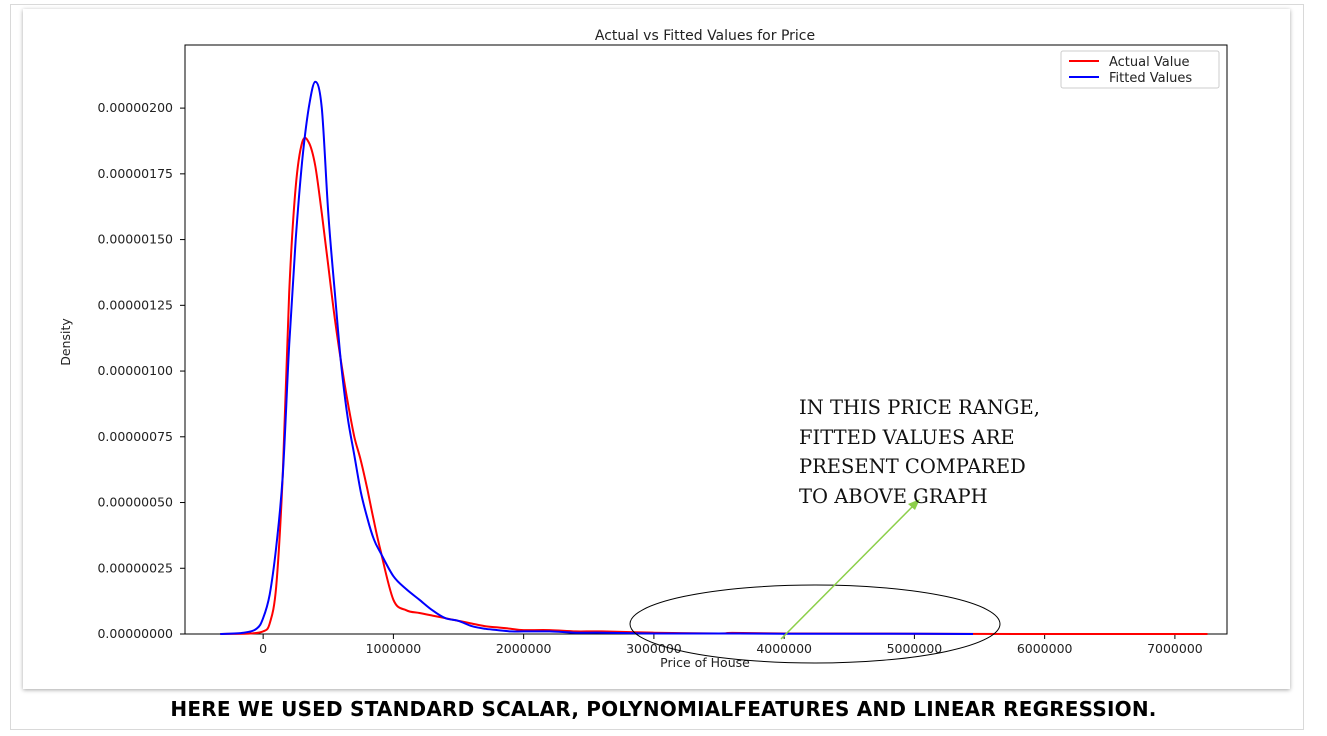  What do you see at coordinates (135, 567) in the screenshot?
I see `y-tick-label: 0.00000025` at bounding box center [135, 567].